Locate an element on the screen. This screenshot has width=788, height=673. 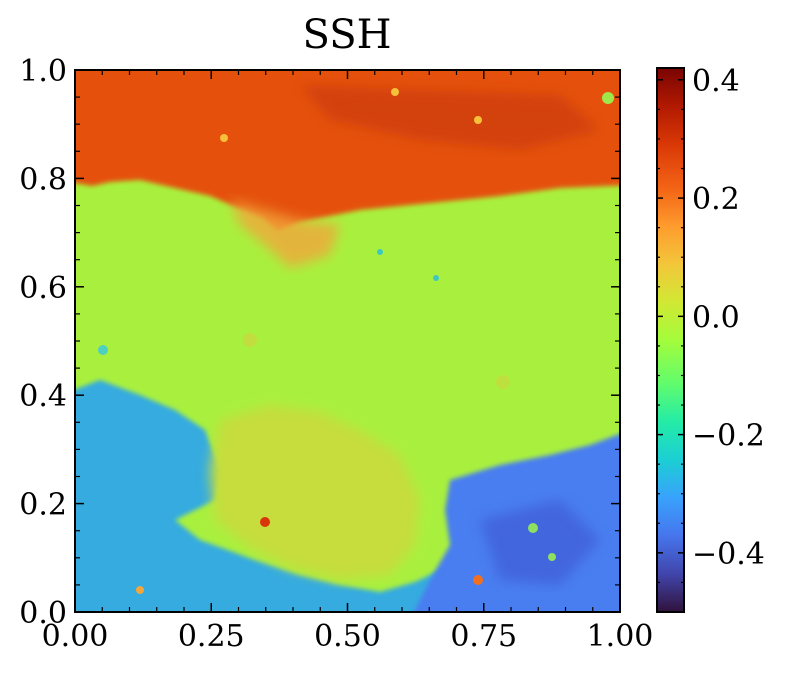
x-tick-label: 0.75 is located at coordinates (483, 636).